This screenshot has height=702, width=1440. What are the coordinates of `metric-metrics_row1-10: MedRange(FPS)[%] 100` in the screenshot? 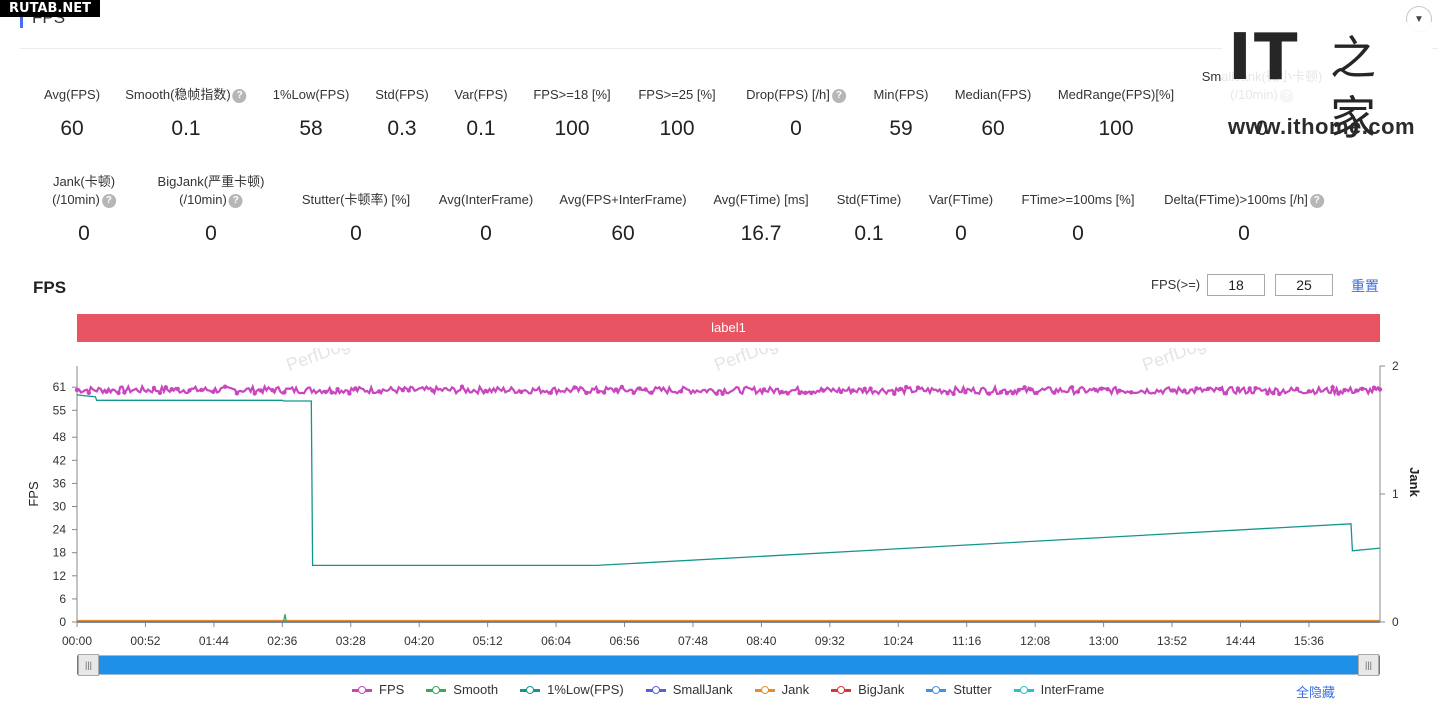 It's located at (1116, 113).